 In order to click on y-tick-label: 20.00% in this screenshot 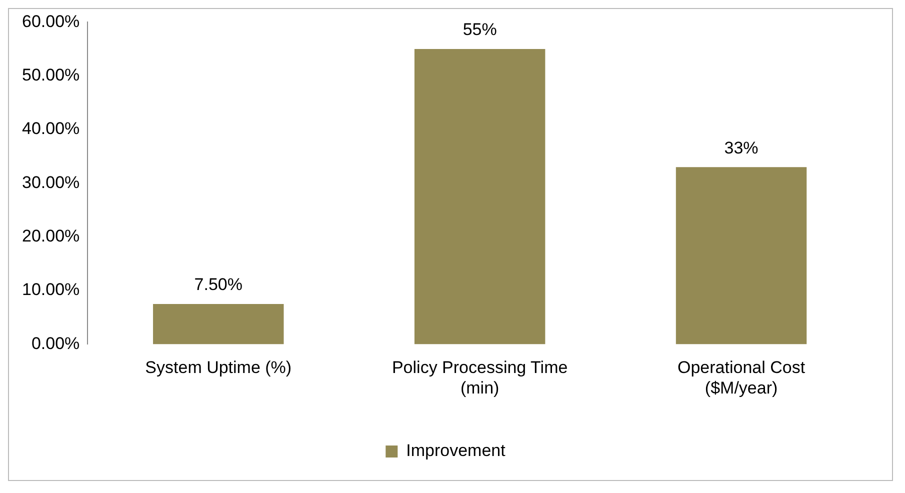, I will do `click(51, 236)`.